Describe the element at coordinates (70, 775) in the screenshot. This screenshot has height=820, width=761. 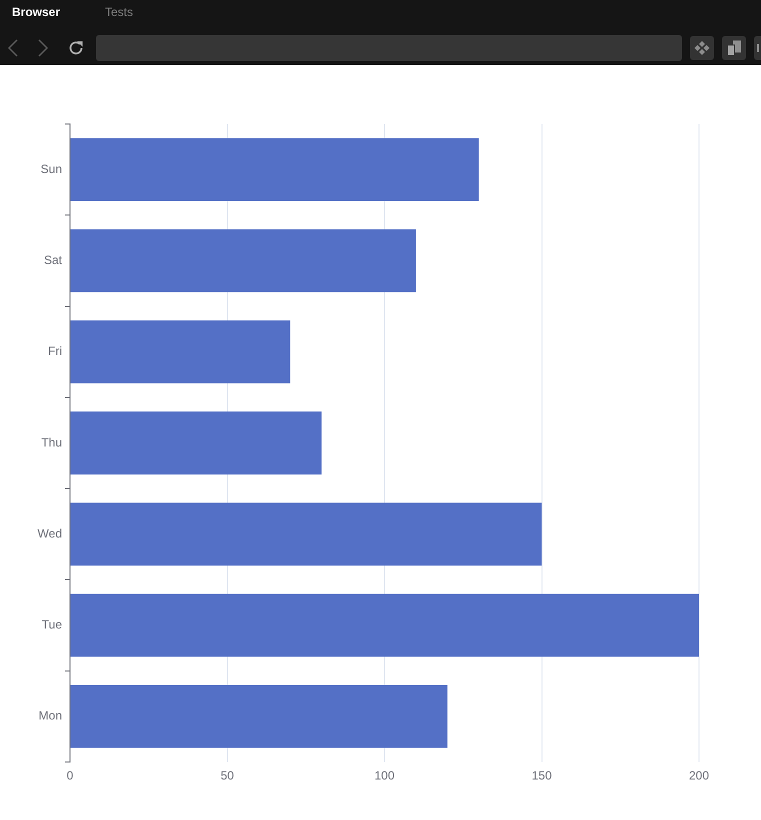
I see `x-tick-label: 0` at that location.